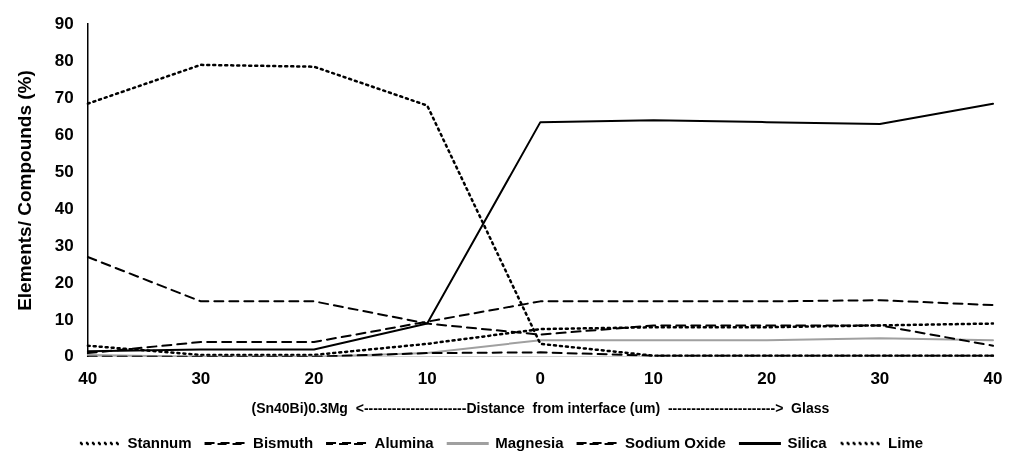 This screenshot has height=466, width=1023. What do you see at coordinates (64, 60) in the screenshot?
I see `y-tick-label: 80` at bounding box center [64, 60].